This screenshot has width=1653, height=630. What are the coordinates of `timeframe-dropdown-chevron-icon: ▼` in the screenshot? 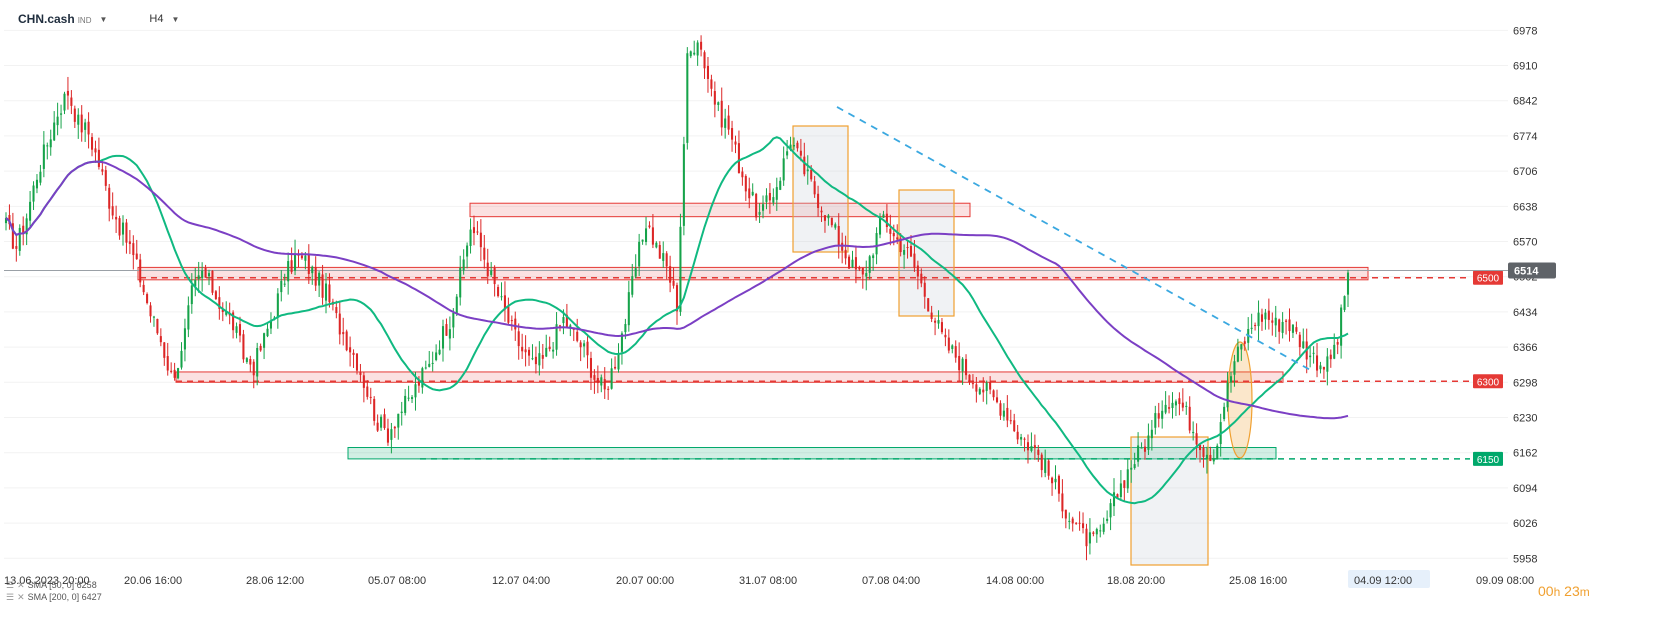 It's located at (175, 19).